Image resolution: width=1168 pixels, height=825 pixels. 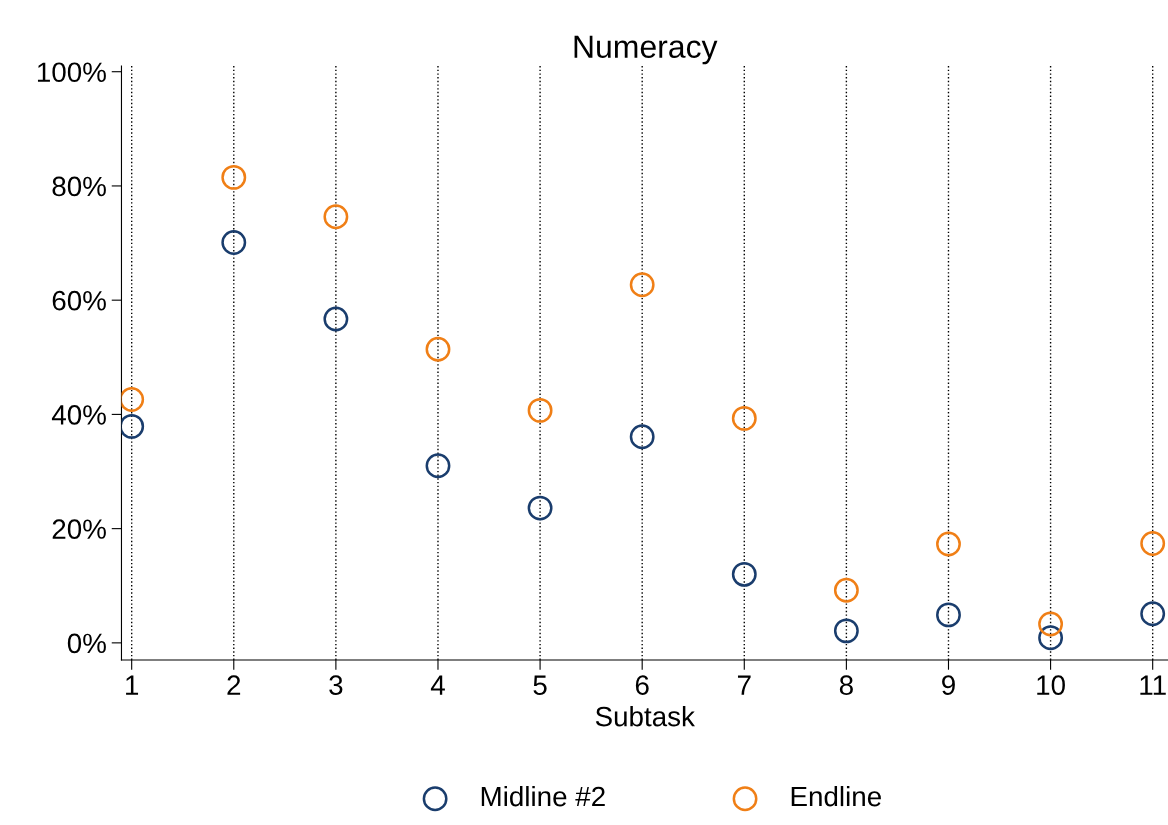 I want to click on x-tick-label: 2, so click(x=234, y=685).